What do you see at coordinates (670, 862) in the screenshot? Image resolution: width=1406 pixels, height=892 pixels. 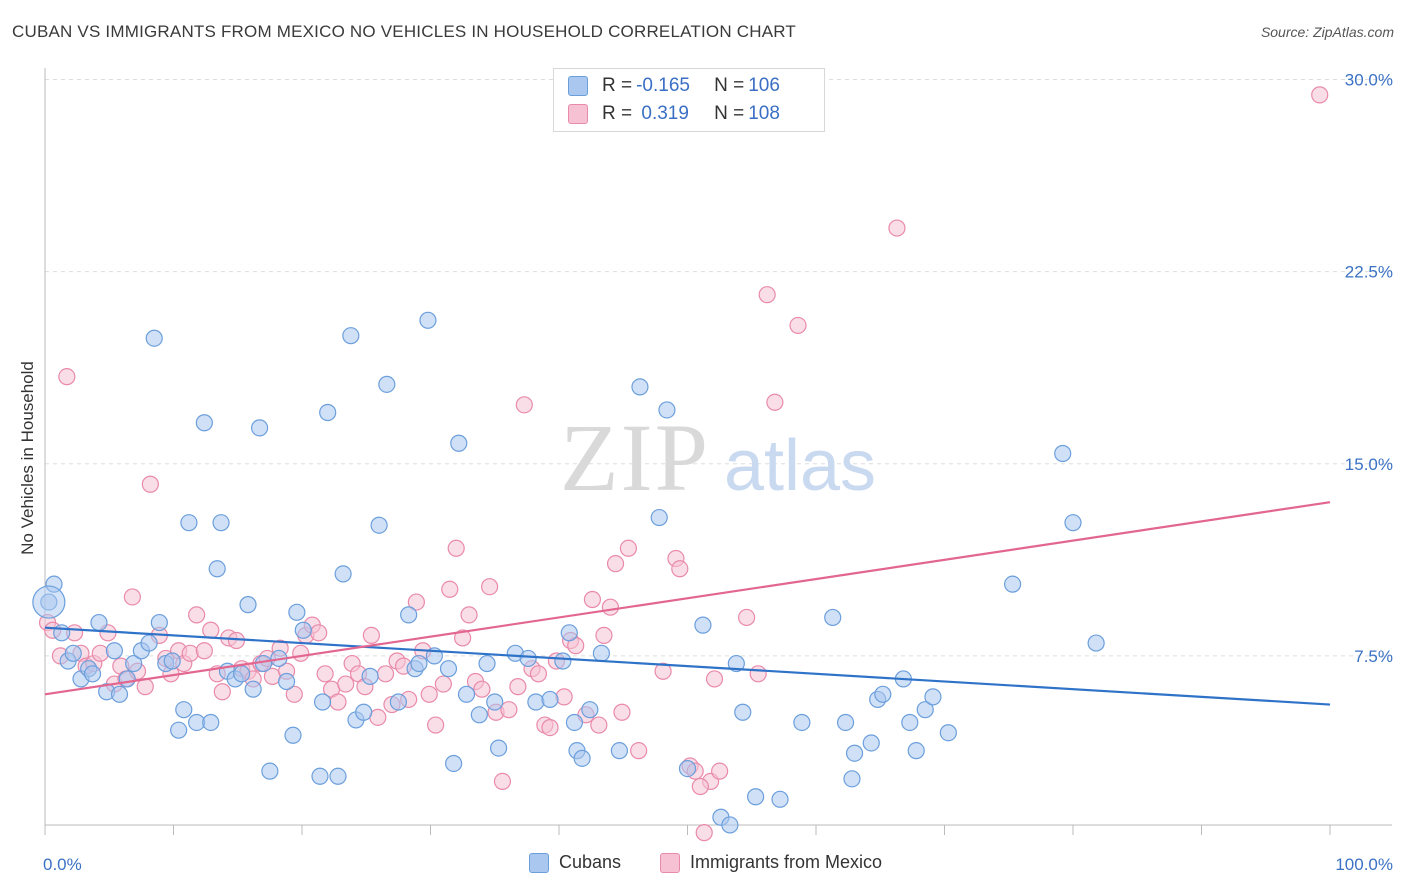 I see `legend-swatch-mexico` at bounding box center [670, 862].